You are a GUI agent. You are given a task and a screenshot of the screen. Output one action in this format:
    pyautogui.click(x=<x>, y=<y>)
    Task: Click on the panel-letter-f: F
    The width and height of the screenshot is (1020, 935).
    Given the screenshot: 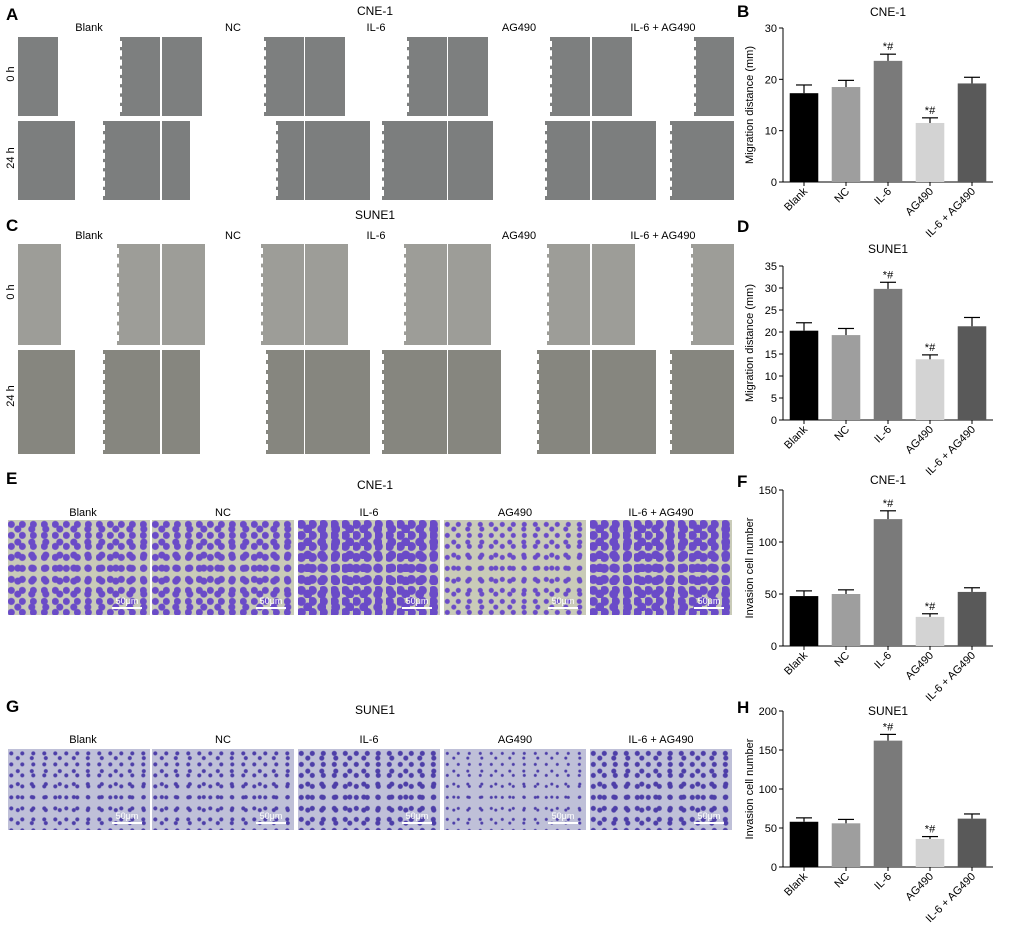 What is the action you would take?
    pyautogui.click(x=742, y=481)
    